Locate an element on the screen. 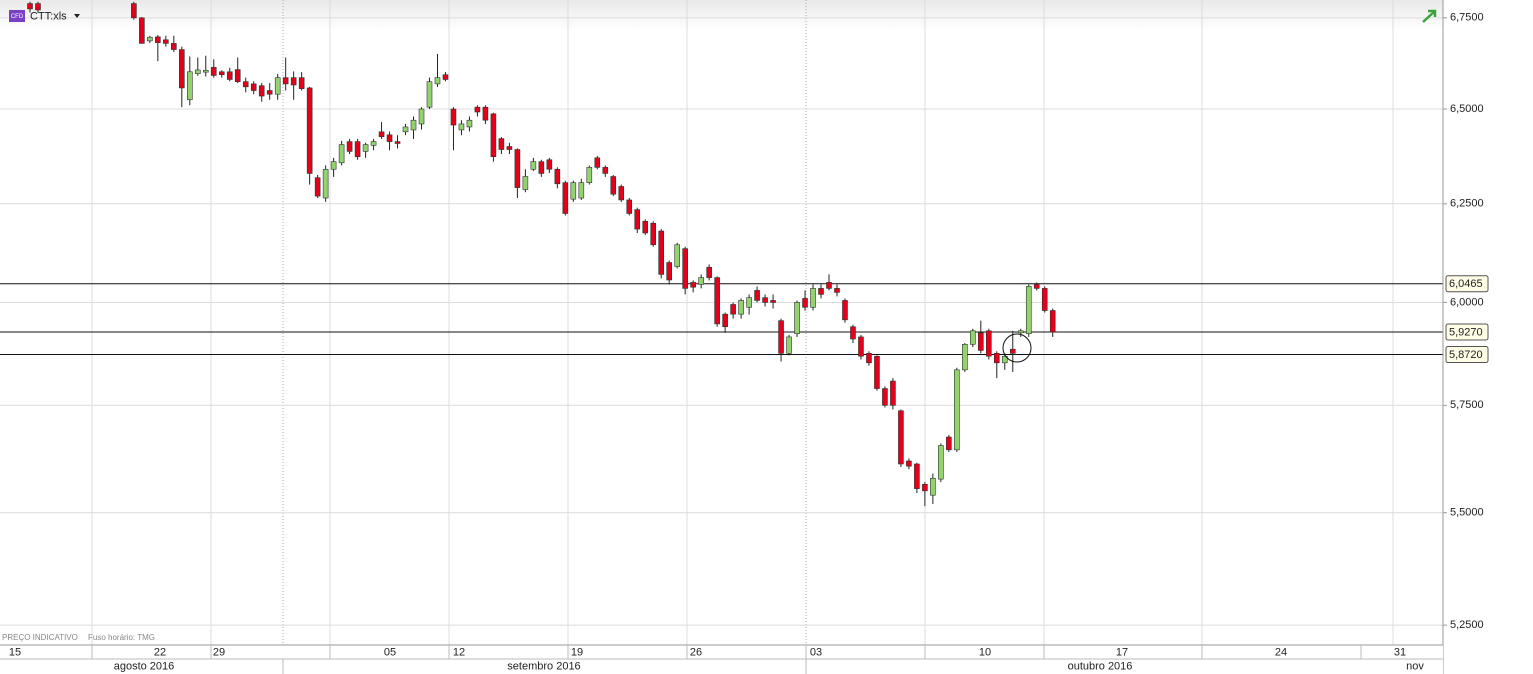 This screenshot has height=674, width=1533. x-day-label: 03 is located at coordinates (816, 652).